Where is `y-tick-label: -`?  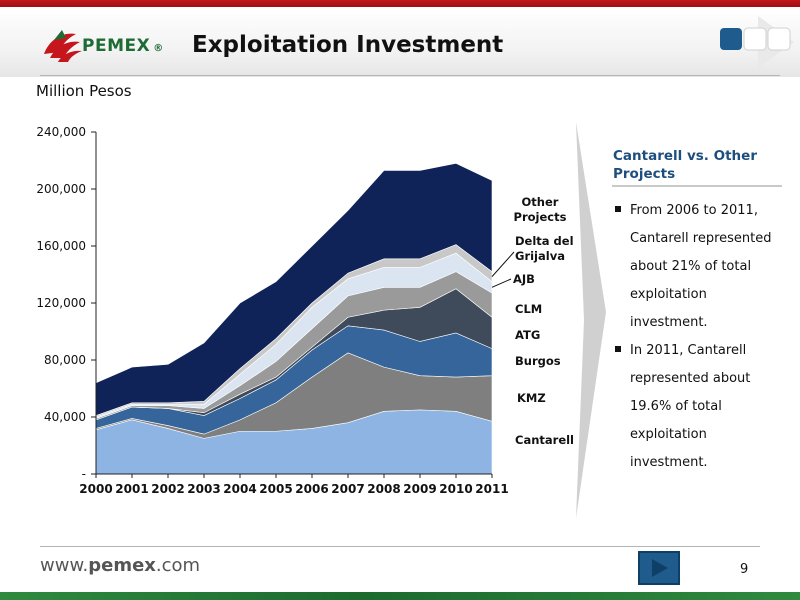
y-tick-label: - is located at coordinates (84, 474).